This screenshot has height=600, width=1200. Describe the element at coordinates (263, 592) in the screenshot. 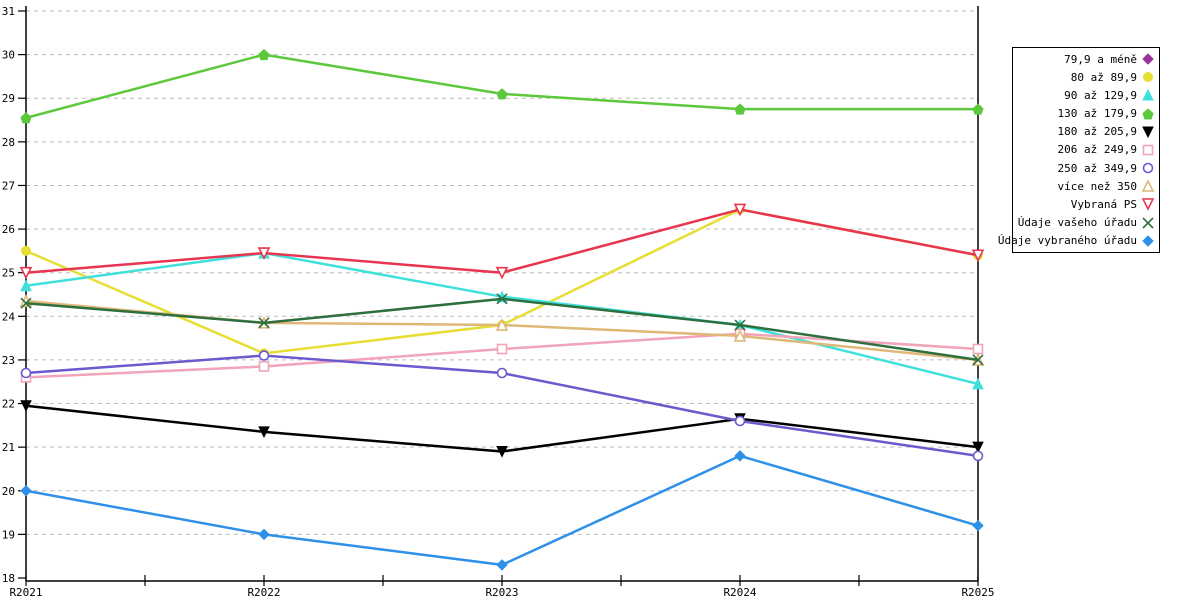

I see `x-tick-label: R2022` at that location.